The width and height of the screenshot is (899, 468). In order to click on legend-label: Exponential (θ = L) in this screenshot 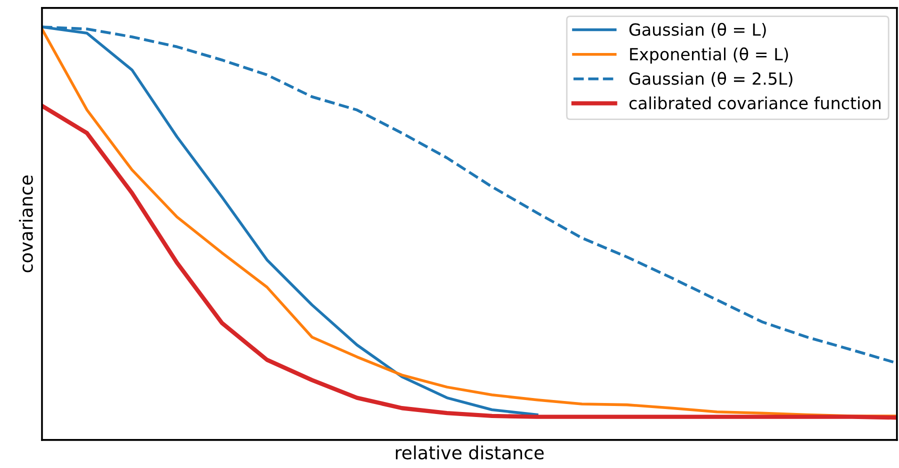, I will do `click(709, 55)`.